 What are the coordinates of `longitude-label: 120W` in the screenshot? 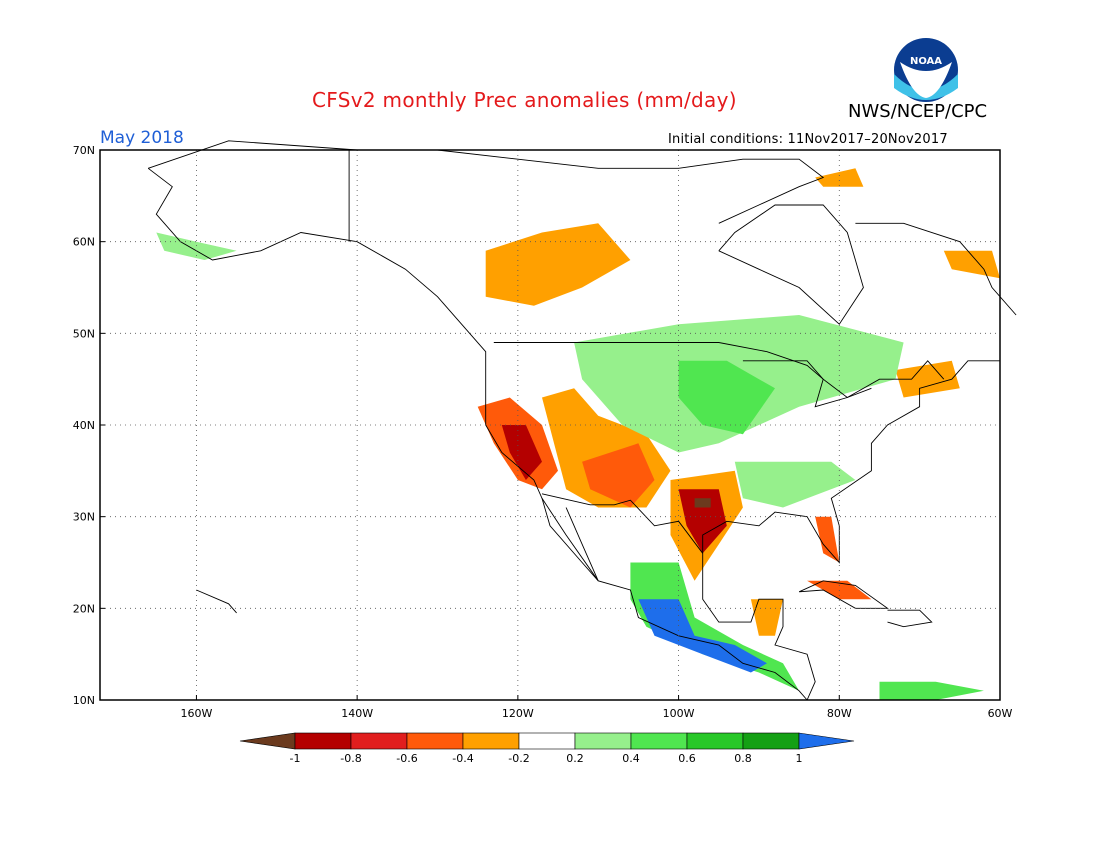 It's located at (518, 713).